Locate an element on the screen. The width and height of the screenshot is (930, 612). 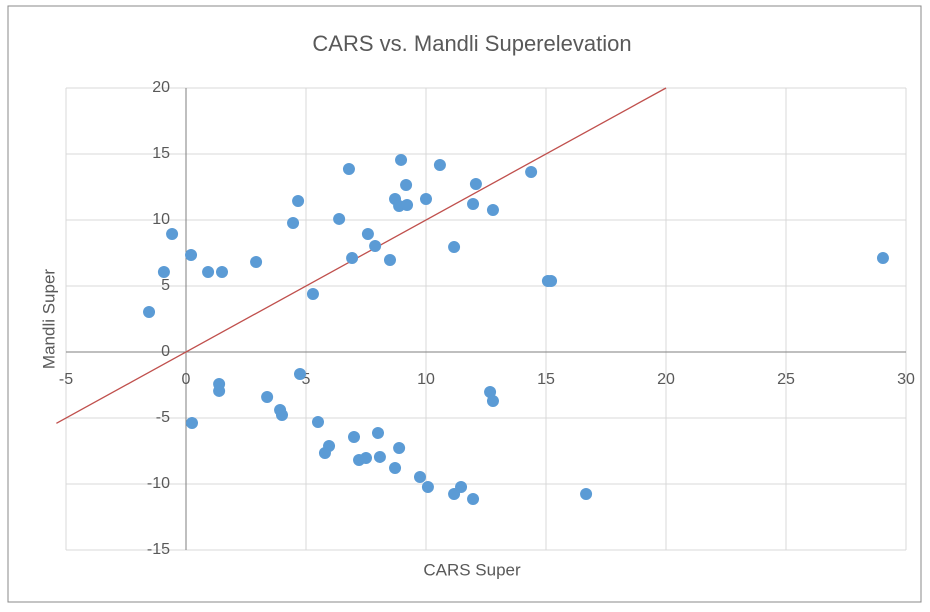
x-tick-label: 15 is located at coordinates (546, 379).